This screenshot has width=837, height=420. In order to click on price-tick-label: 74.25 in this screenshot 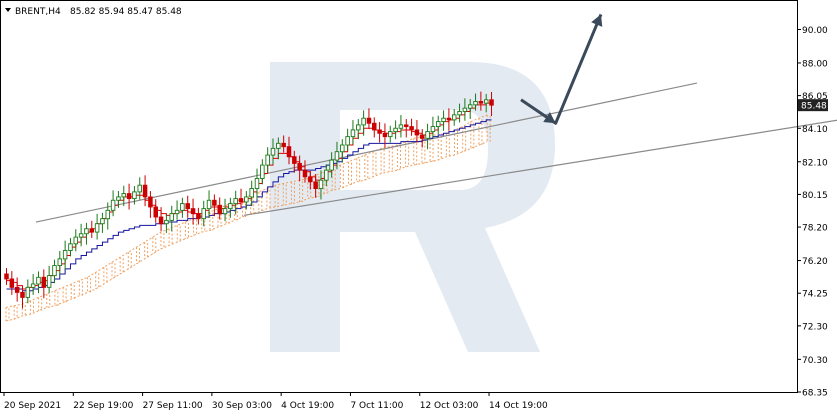, I will do `click(815, 295)`.